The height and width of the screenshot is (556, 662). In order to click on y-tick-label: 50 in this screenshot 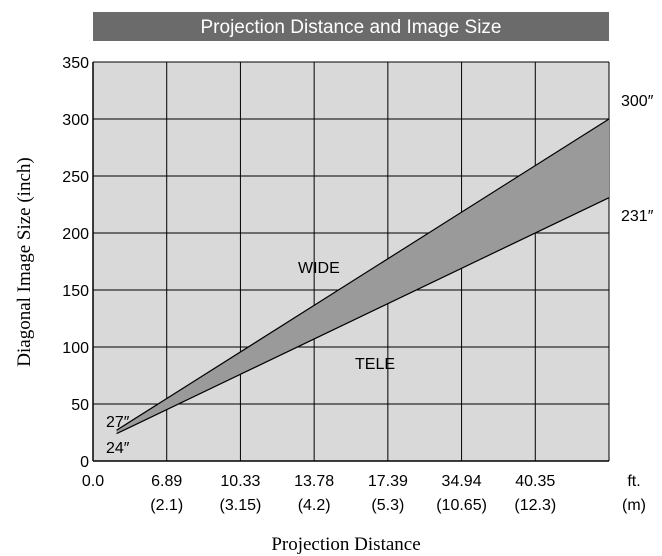, I will do `click(80, 405)`.